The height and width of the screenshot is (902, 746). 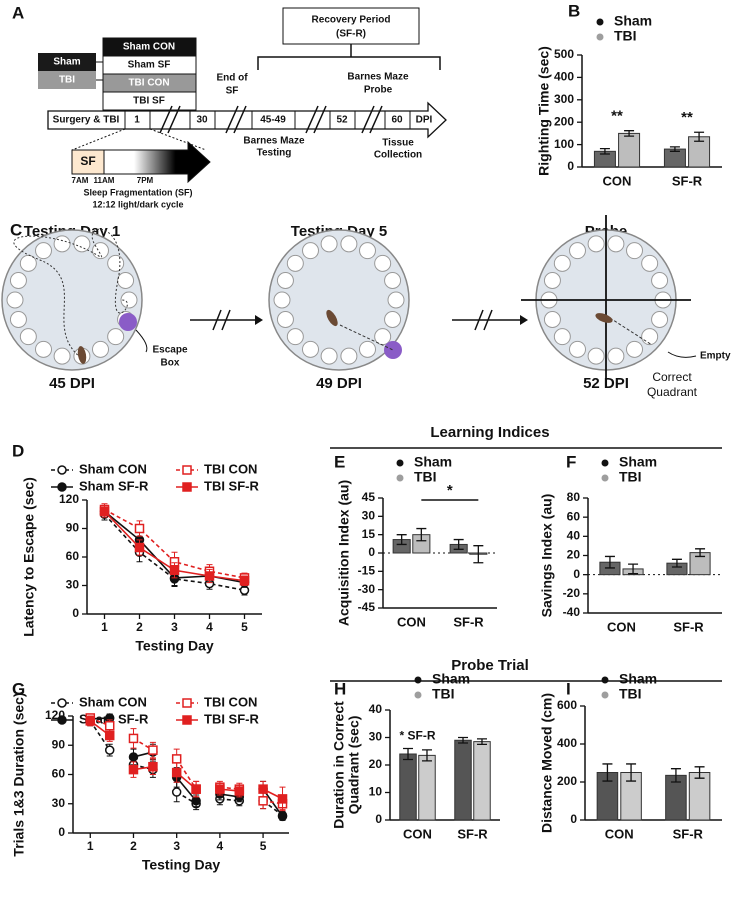 I want to click on y-tick-label: 20, so click(x=574, y=555).